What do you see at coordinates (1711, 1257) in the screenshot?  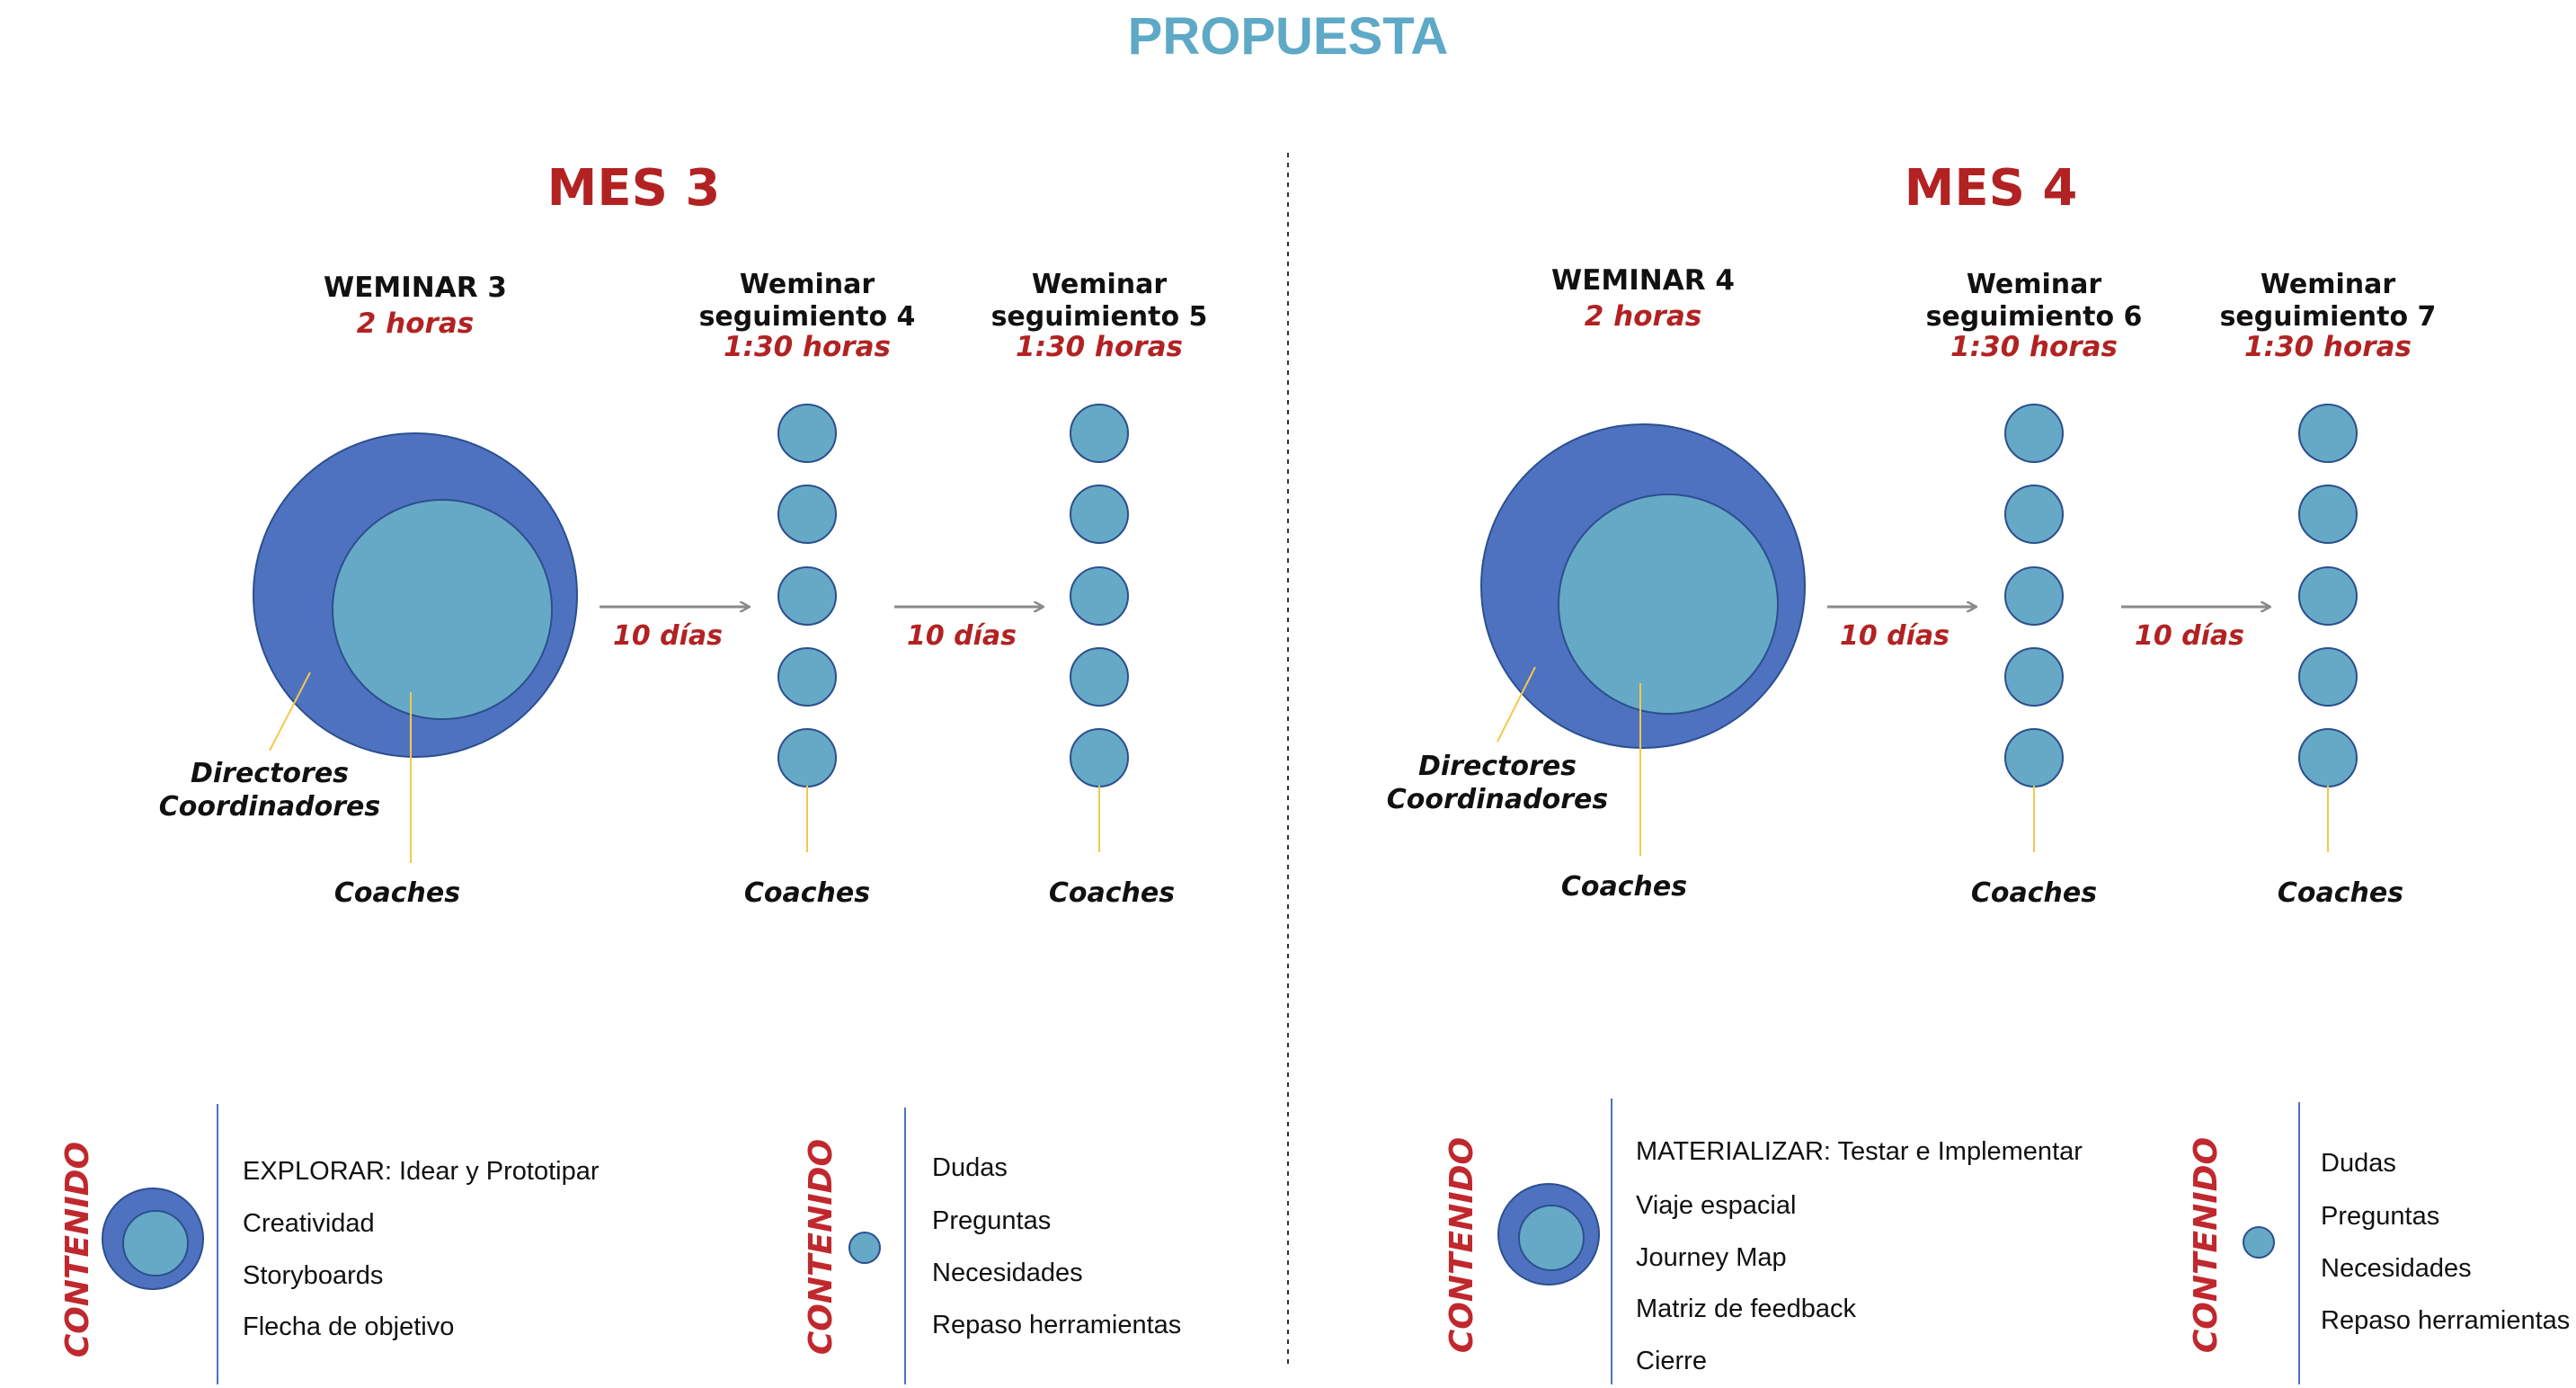 I see `content-item: Journey Map` at bounding box center [1711, 1257].